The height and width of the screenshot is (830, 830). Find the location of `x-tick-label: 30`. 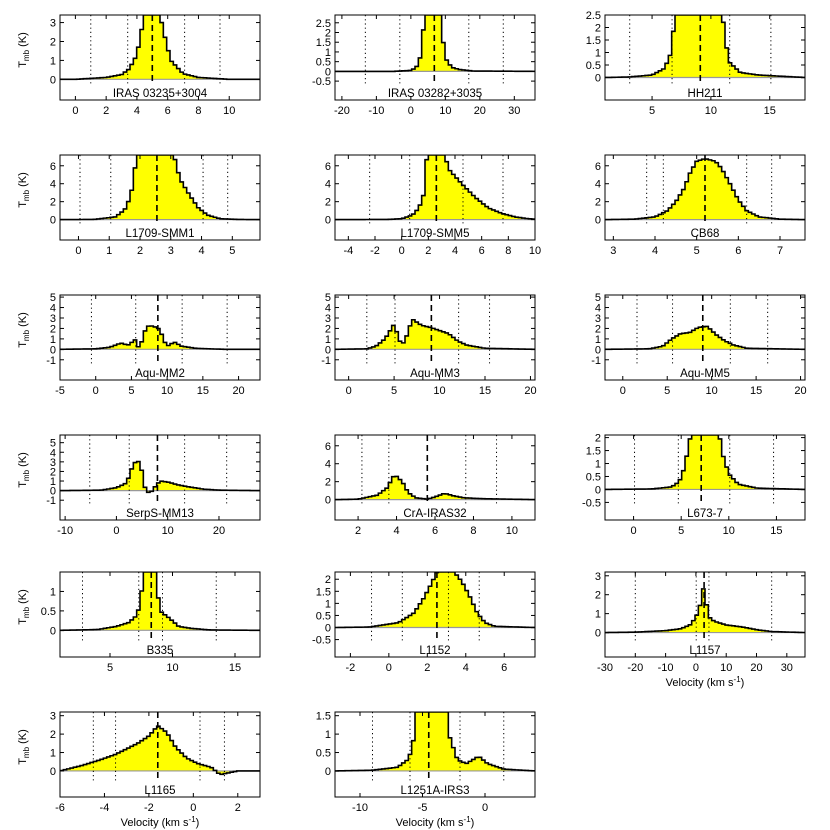

x-tick-label: 30 is located at coordinates (787, 668).